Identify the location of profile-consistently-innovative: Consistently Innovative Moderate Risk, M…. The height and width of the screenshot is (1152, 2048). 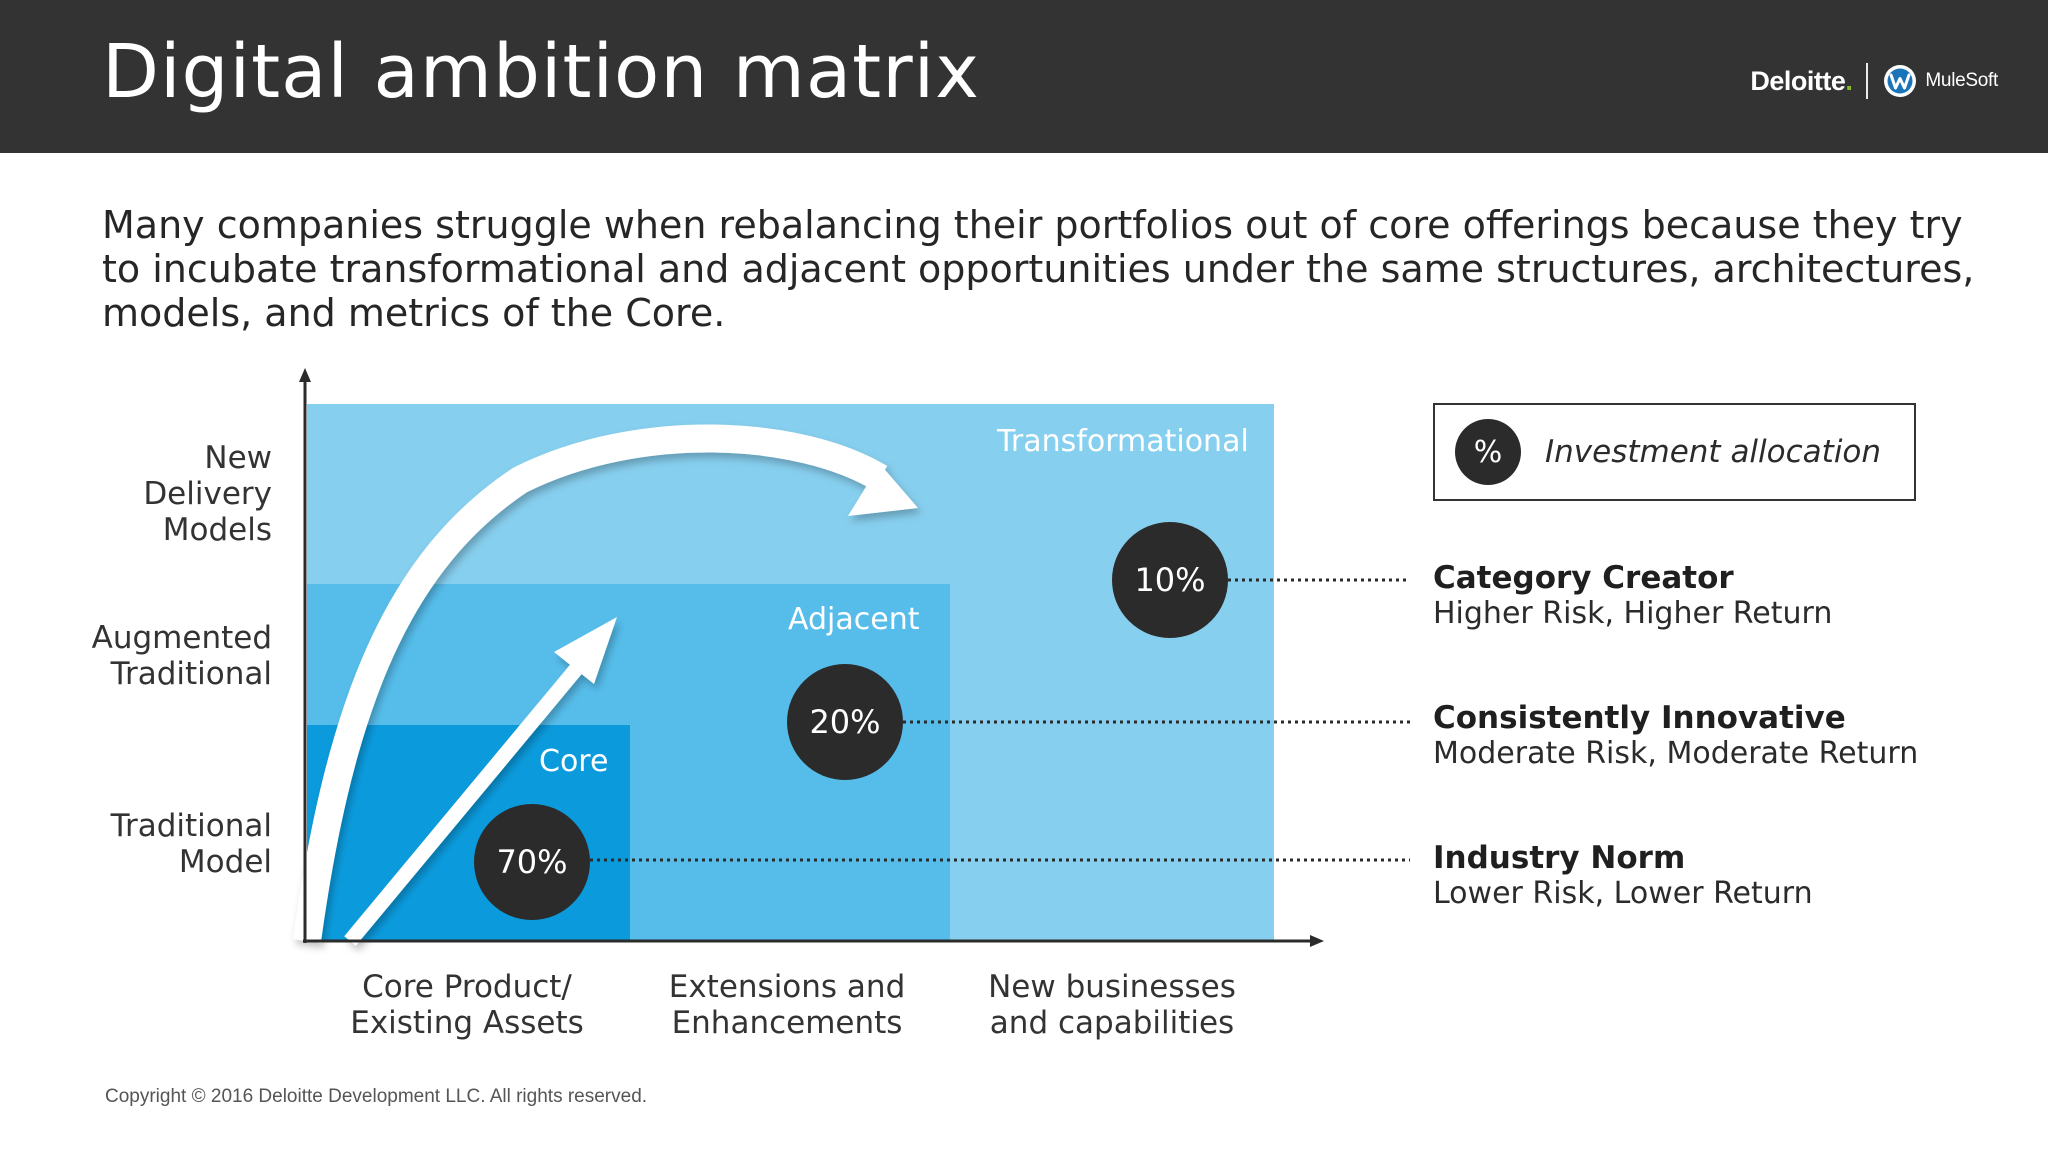
(1676, 735).